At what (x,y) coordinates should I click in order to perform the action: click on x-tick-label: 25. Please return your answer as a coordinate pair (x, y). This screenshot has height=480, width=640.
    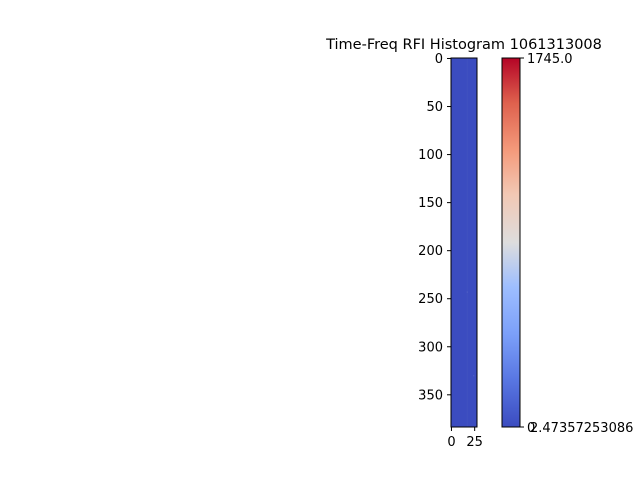
    Looking at the image, I should click on (474, 442).